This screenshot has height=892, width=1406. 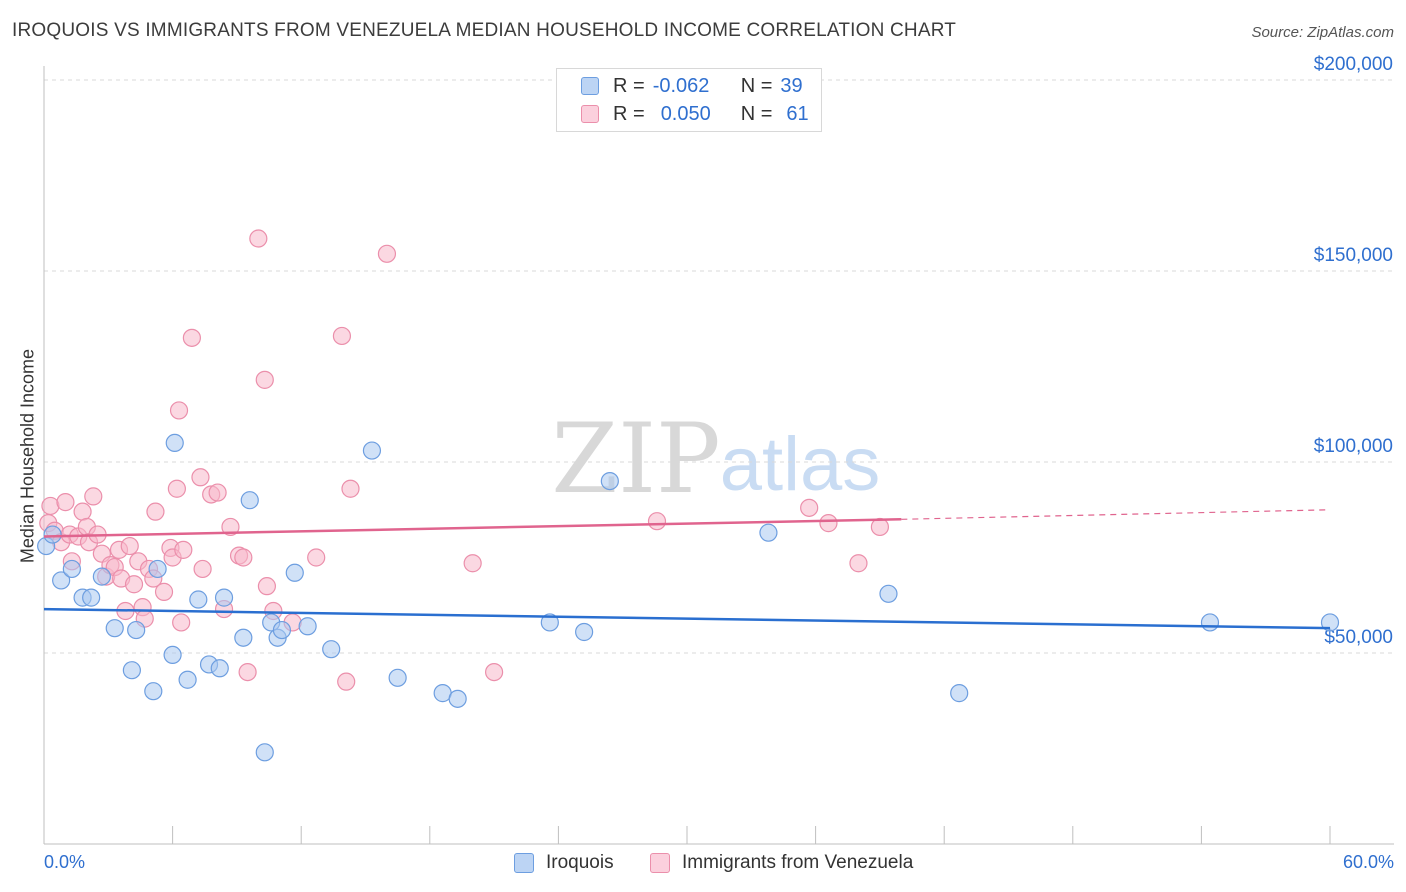 What do you see at coordinates (1368, 862) in the screenshot?
I see `x-axis-max-label: 60.0%` at bounding box center [1368, 862].